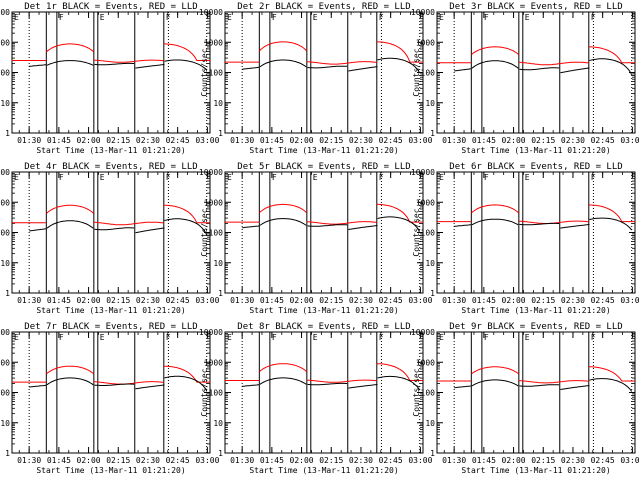  Describe the element at coordinates (535, 7) in the screenshot. I see `panel-title: Det 3r BLACK = Events, RED = LLD` at that location.